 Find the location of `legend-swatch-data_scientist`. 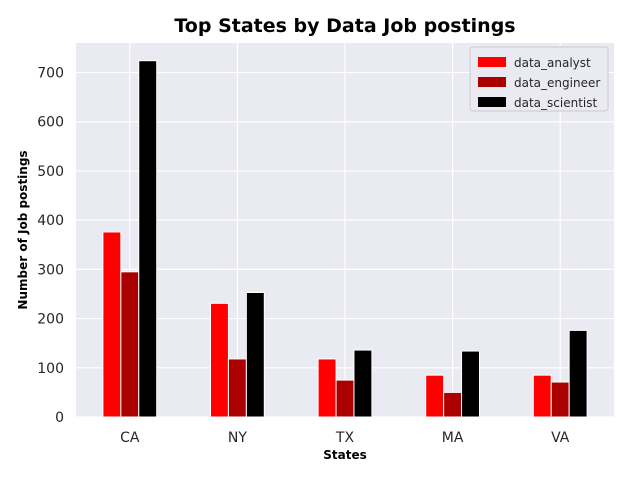

legend-swatch-data_scientist is located at coordinates (492, 102).